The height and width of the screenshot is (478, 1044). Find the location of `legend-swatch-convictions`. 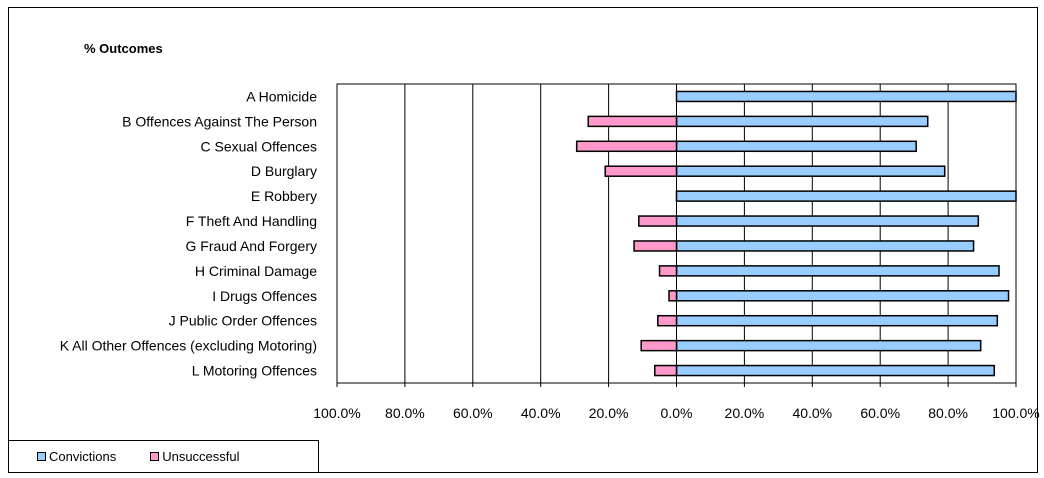

legend-swatch-convictions is located at coordinates (41, 456).